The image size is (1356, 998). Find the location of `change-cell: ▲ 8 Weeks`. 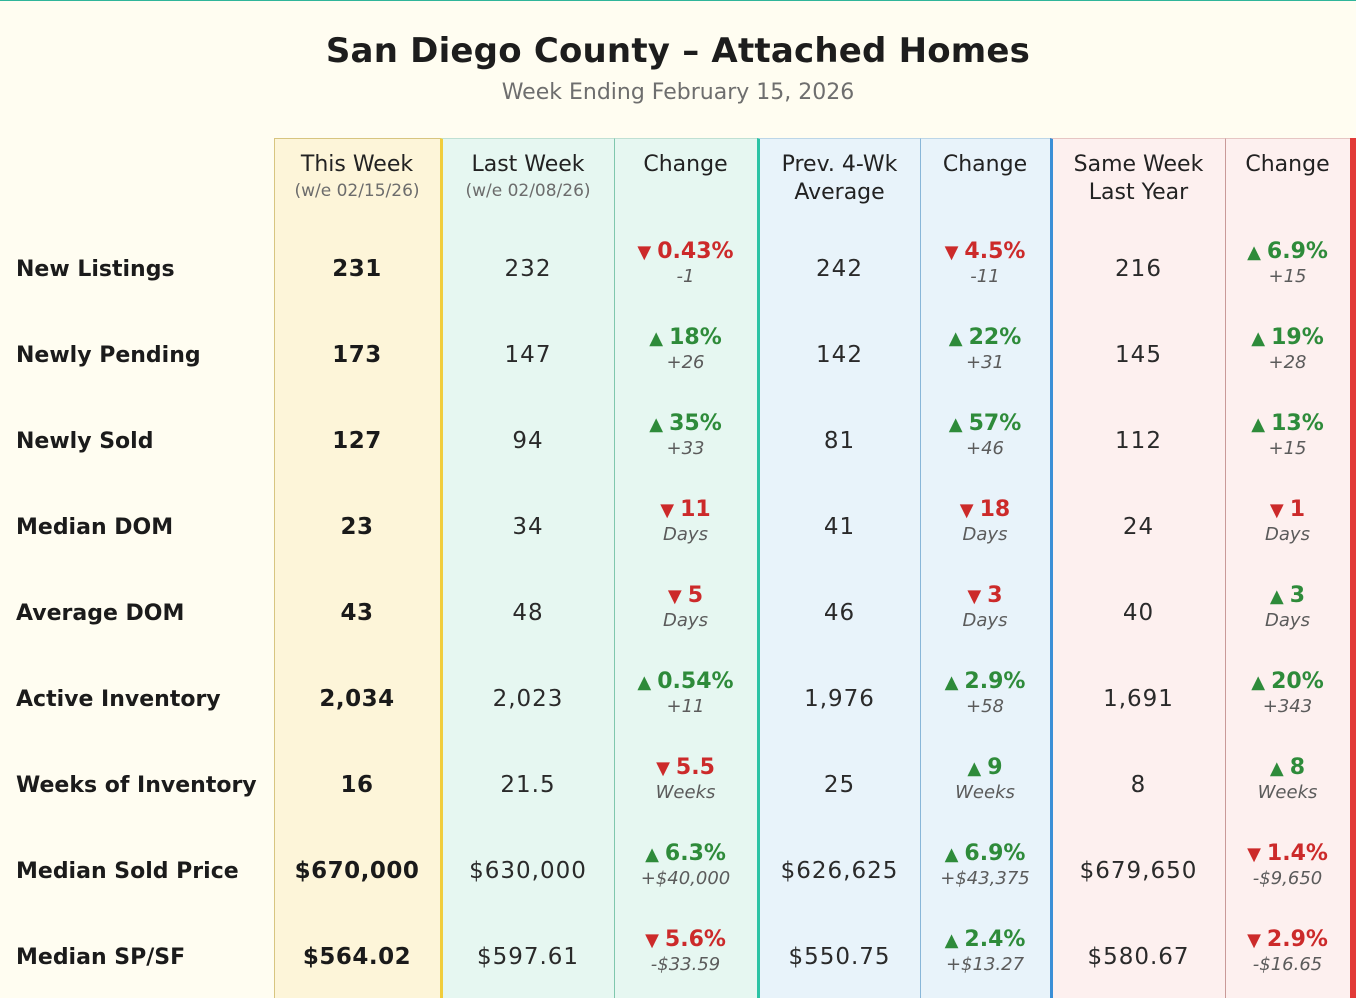

change-cell: ▲ 8 Weeks is located at coordinates (1287, 778).